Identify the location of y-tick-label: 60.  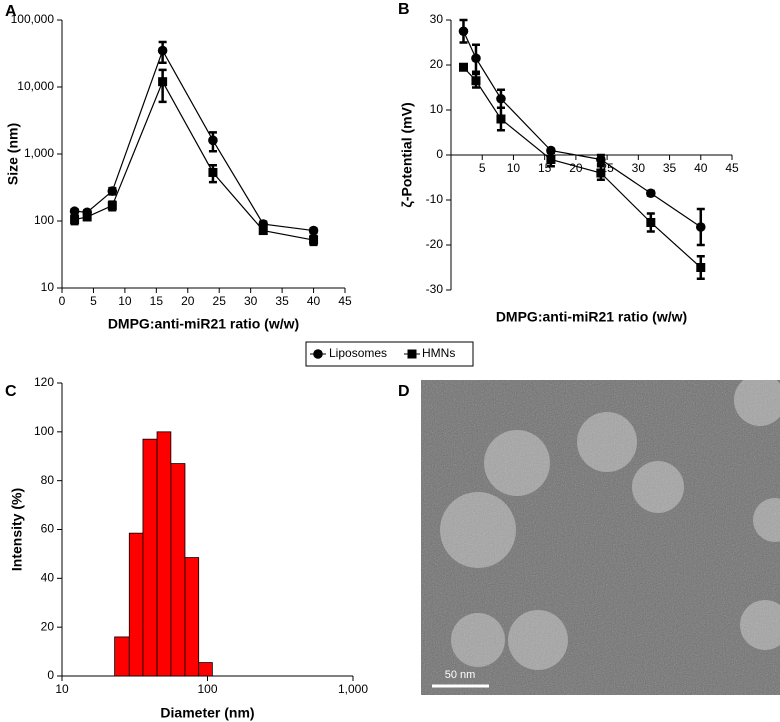
(48, 529).